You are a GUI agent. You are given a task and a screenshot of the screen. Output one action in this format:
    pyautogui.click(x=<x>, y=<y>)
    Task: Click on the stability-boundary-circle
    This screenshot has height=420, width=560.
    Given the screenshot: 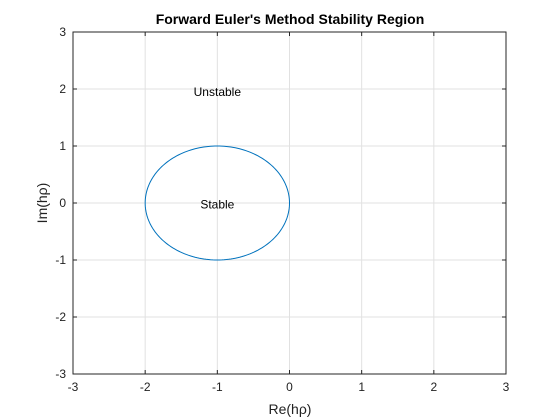 What is the action you would take?
    pyautogui.click(x=217, y=203)
    